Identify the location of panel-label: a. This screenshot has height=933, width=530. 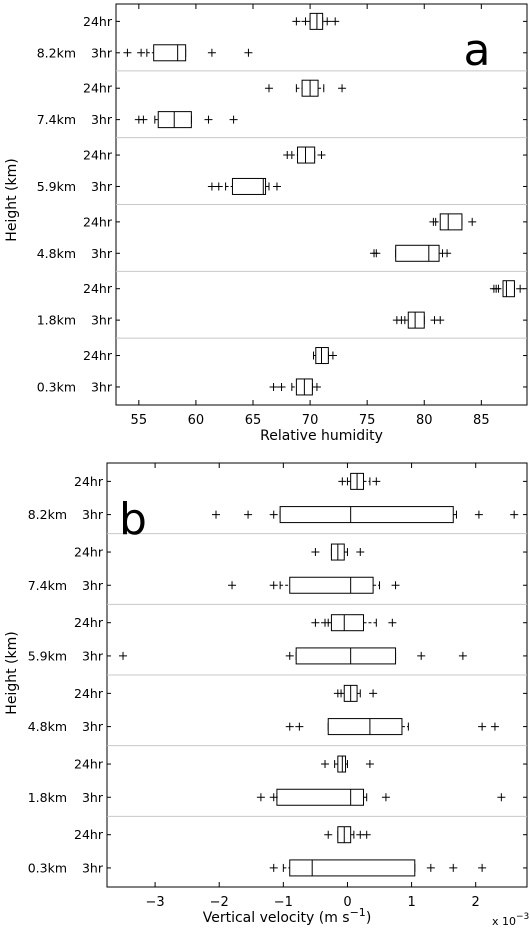
(477, 50).